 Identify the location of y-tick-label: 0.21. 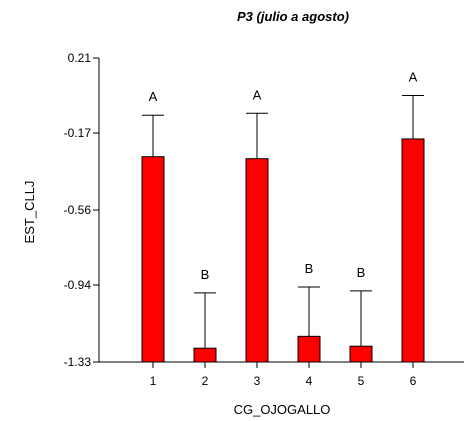
(80, 58).